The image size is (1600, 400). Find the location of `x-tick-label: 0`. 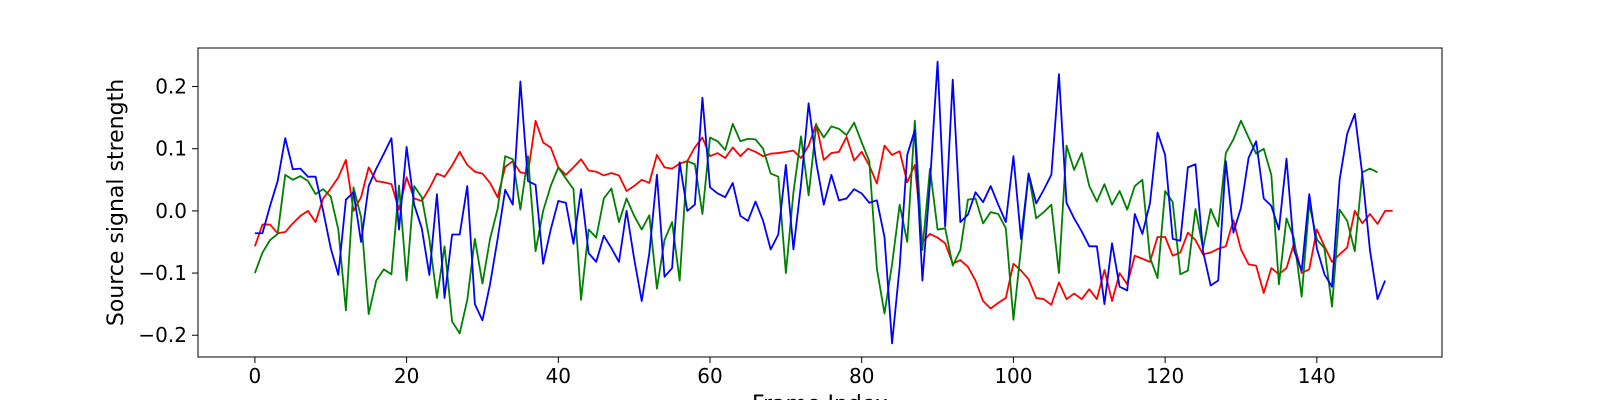

x-tick-label: 0 is located at coordinates (255, 376).